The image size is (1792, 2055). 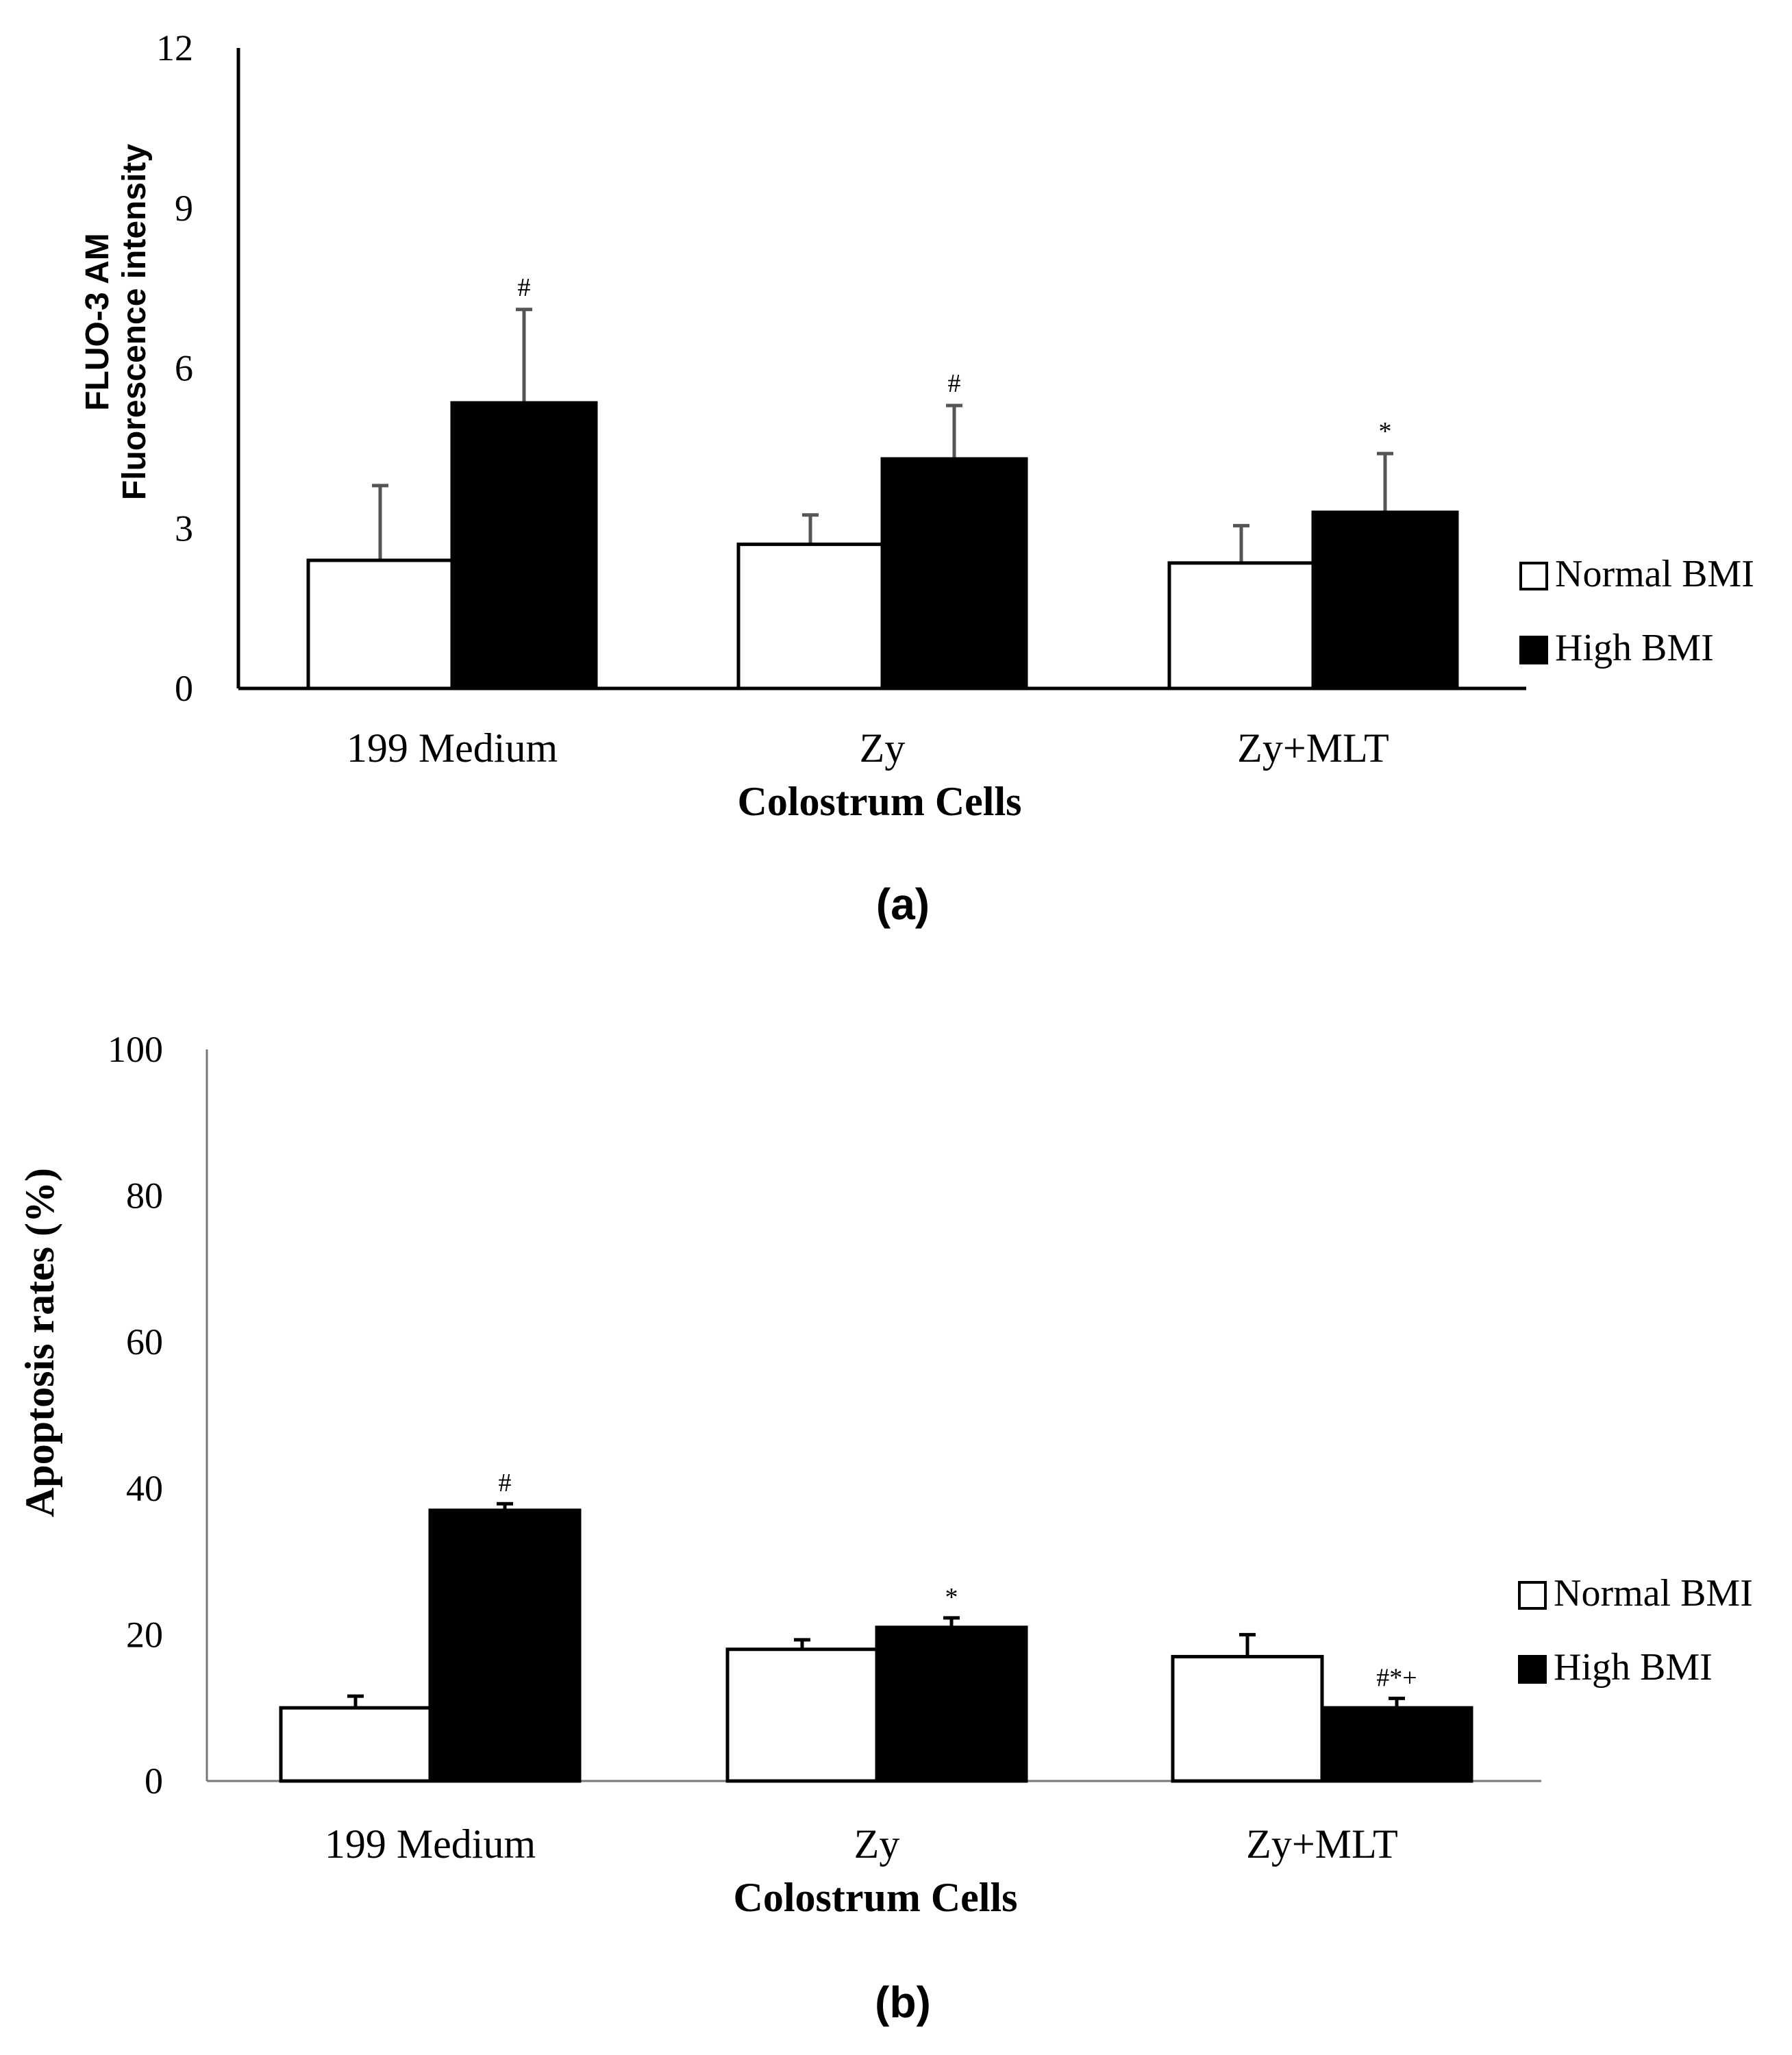 What do you see at coordinates (144, 1634) in the screenshot?
I see `chart-b-y-tick-label: 20` at bounding box center [144, 1634].